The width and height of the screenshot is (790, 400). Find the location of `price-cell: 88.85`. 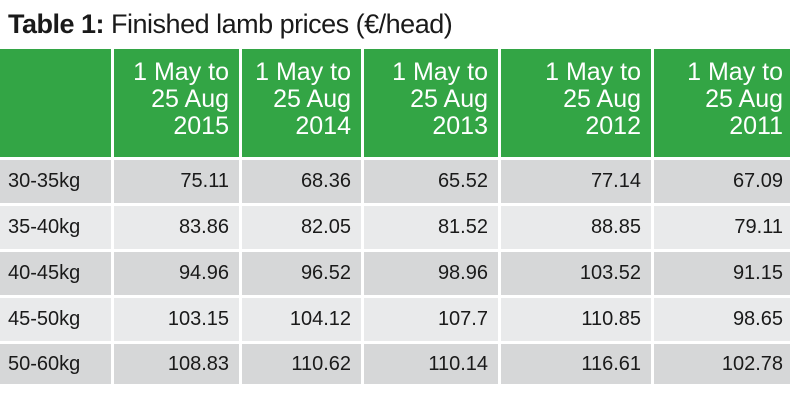

price-cell: 88.85 is located at coordinates (576, 227).